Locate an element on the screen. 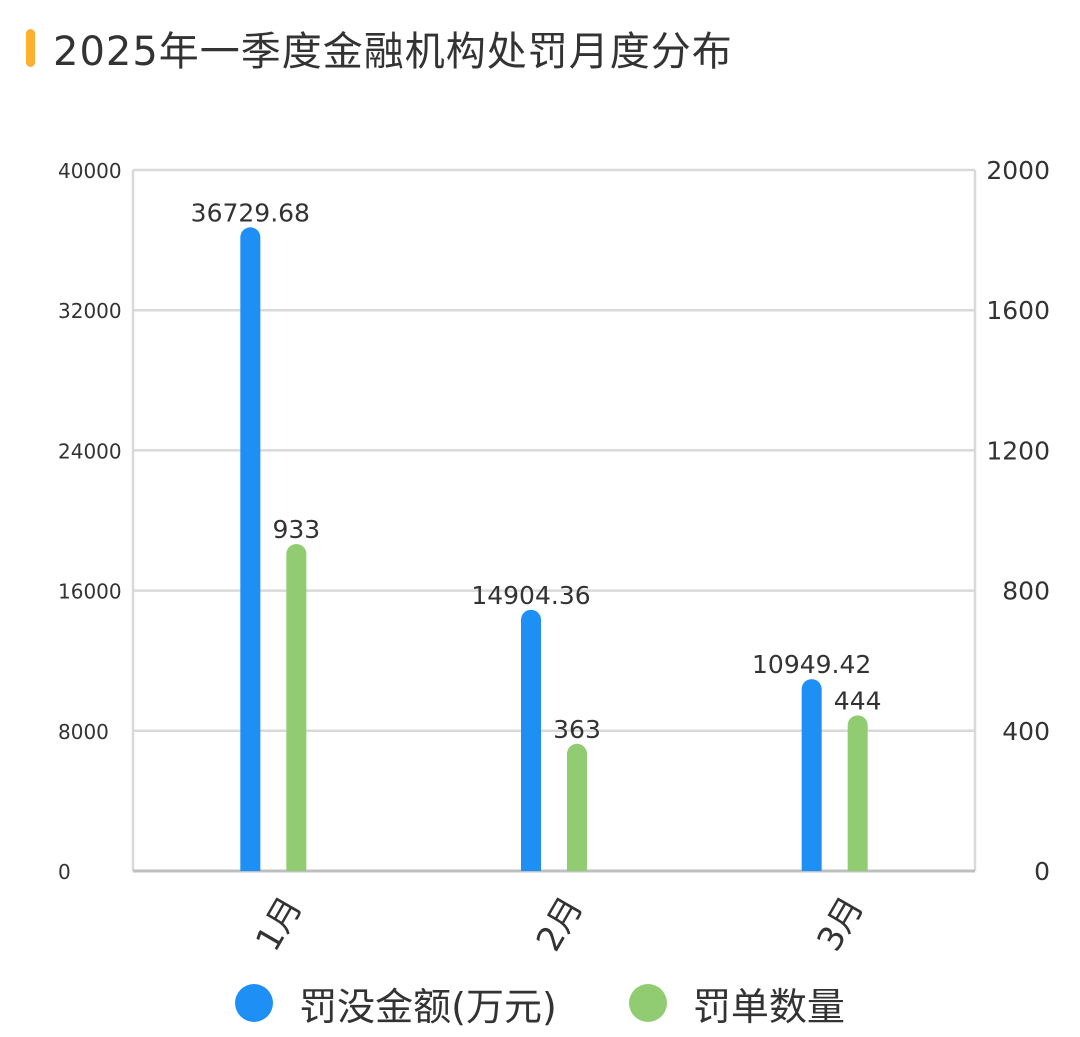  y-left-tick-label: 16000 is located at coordinates (90, 592).